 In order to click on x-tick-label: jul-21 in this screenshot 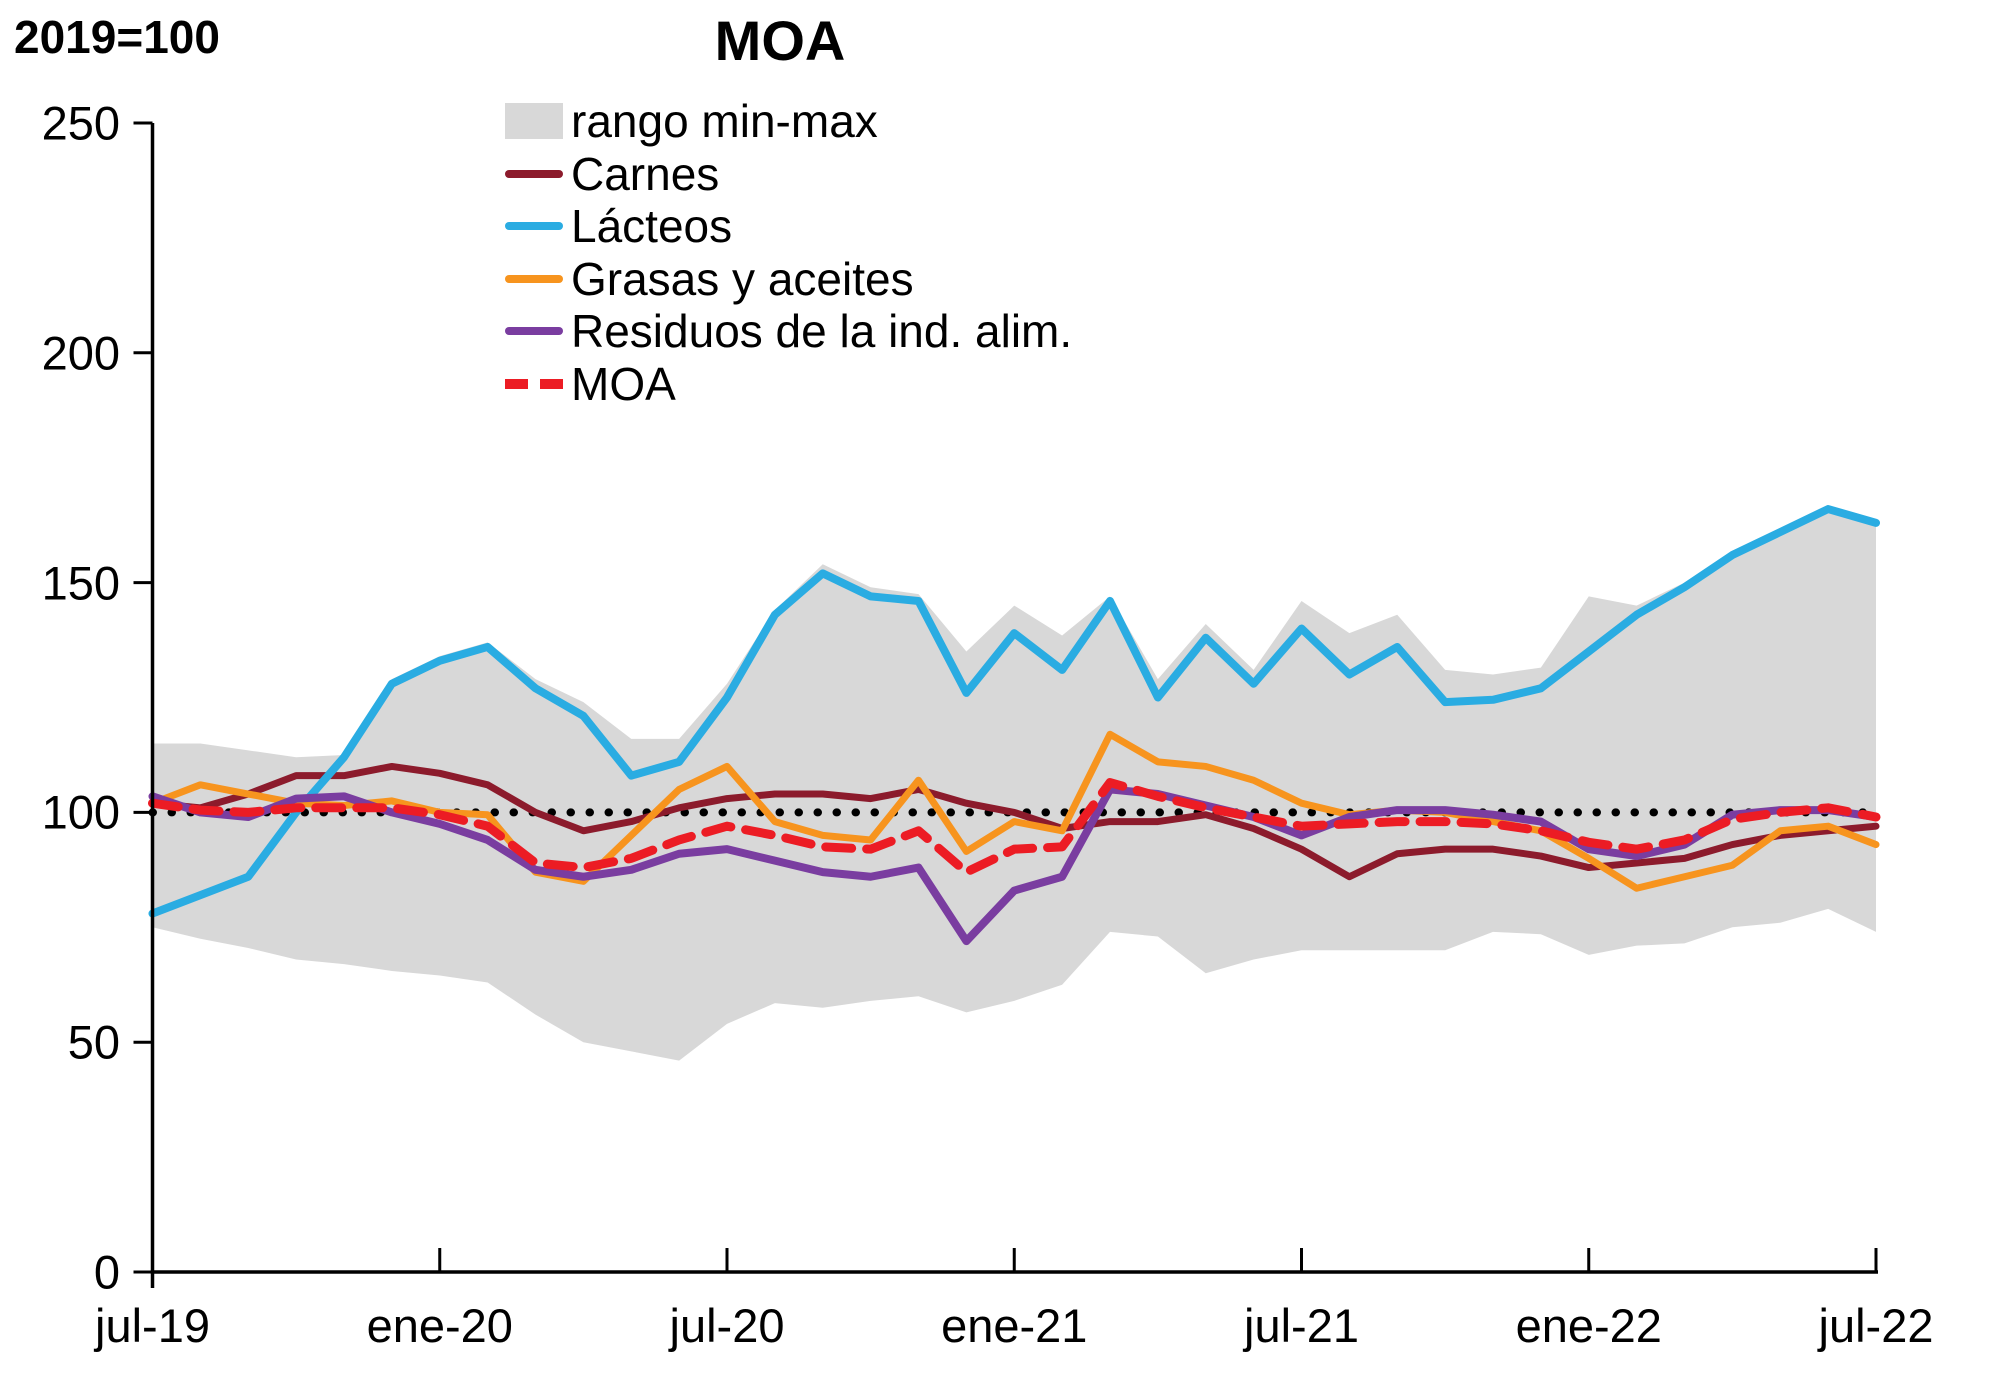, I will do `click(1301, 1325)`.